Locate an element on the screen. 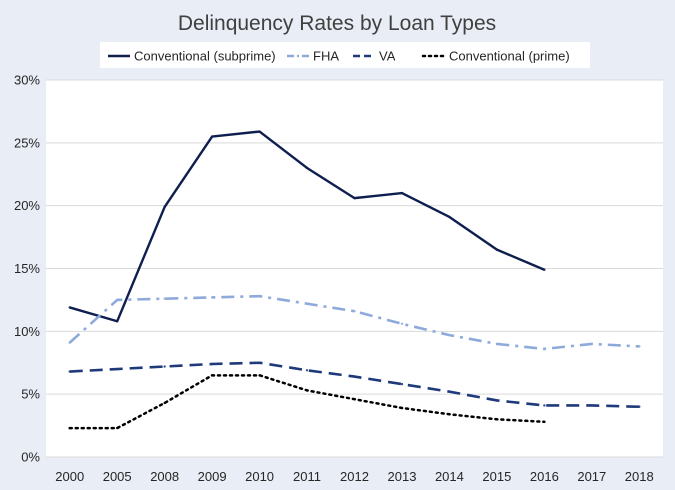 This screenshot has width=675, height=490. y-axis-ticks: 0% 5% 10% 15% 20% 25% 30% is located at coordinates (27, 269).